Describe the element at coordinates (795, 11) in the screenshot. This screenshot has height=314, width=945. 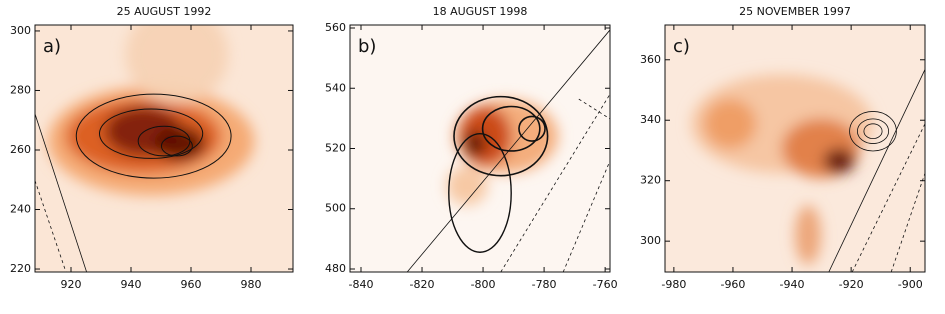
I see `panel-title: 25 NOVEMBER 1997` at that location.